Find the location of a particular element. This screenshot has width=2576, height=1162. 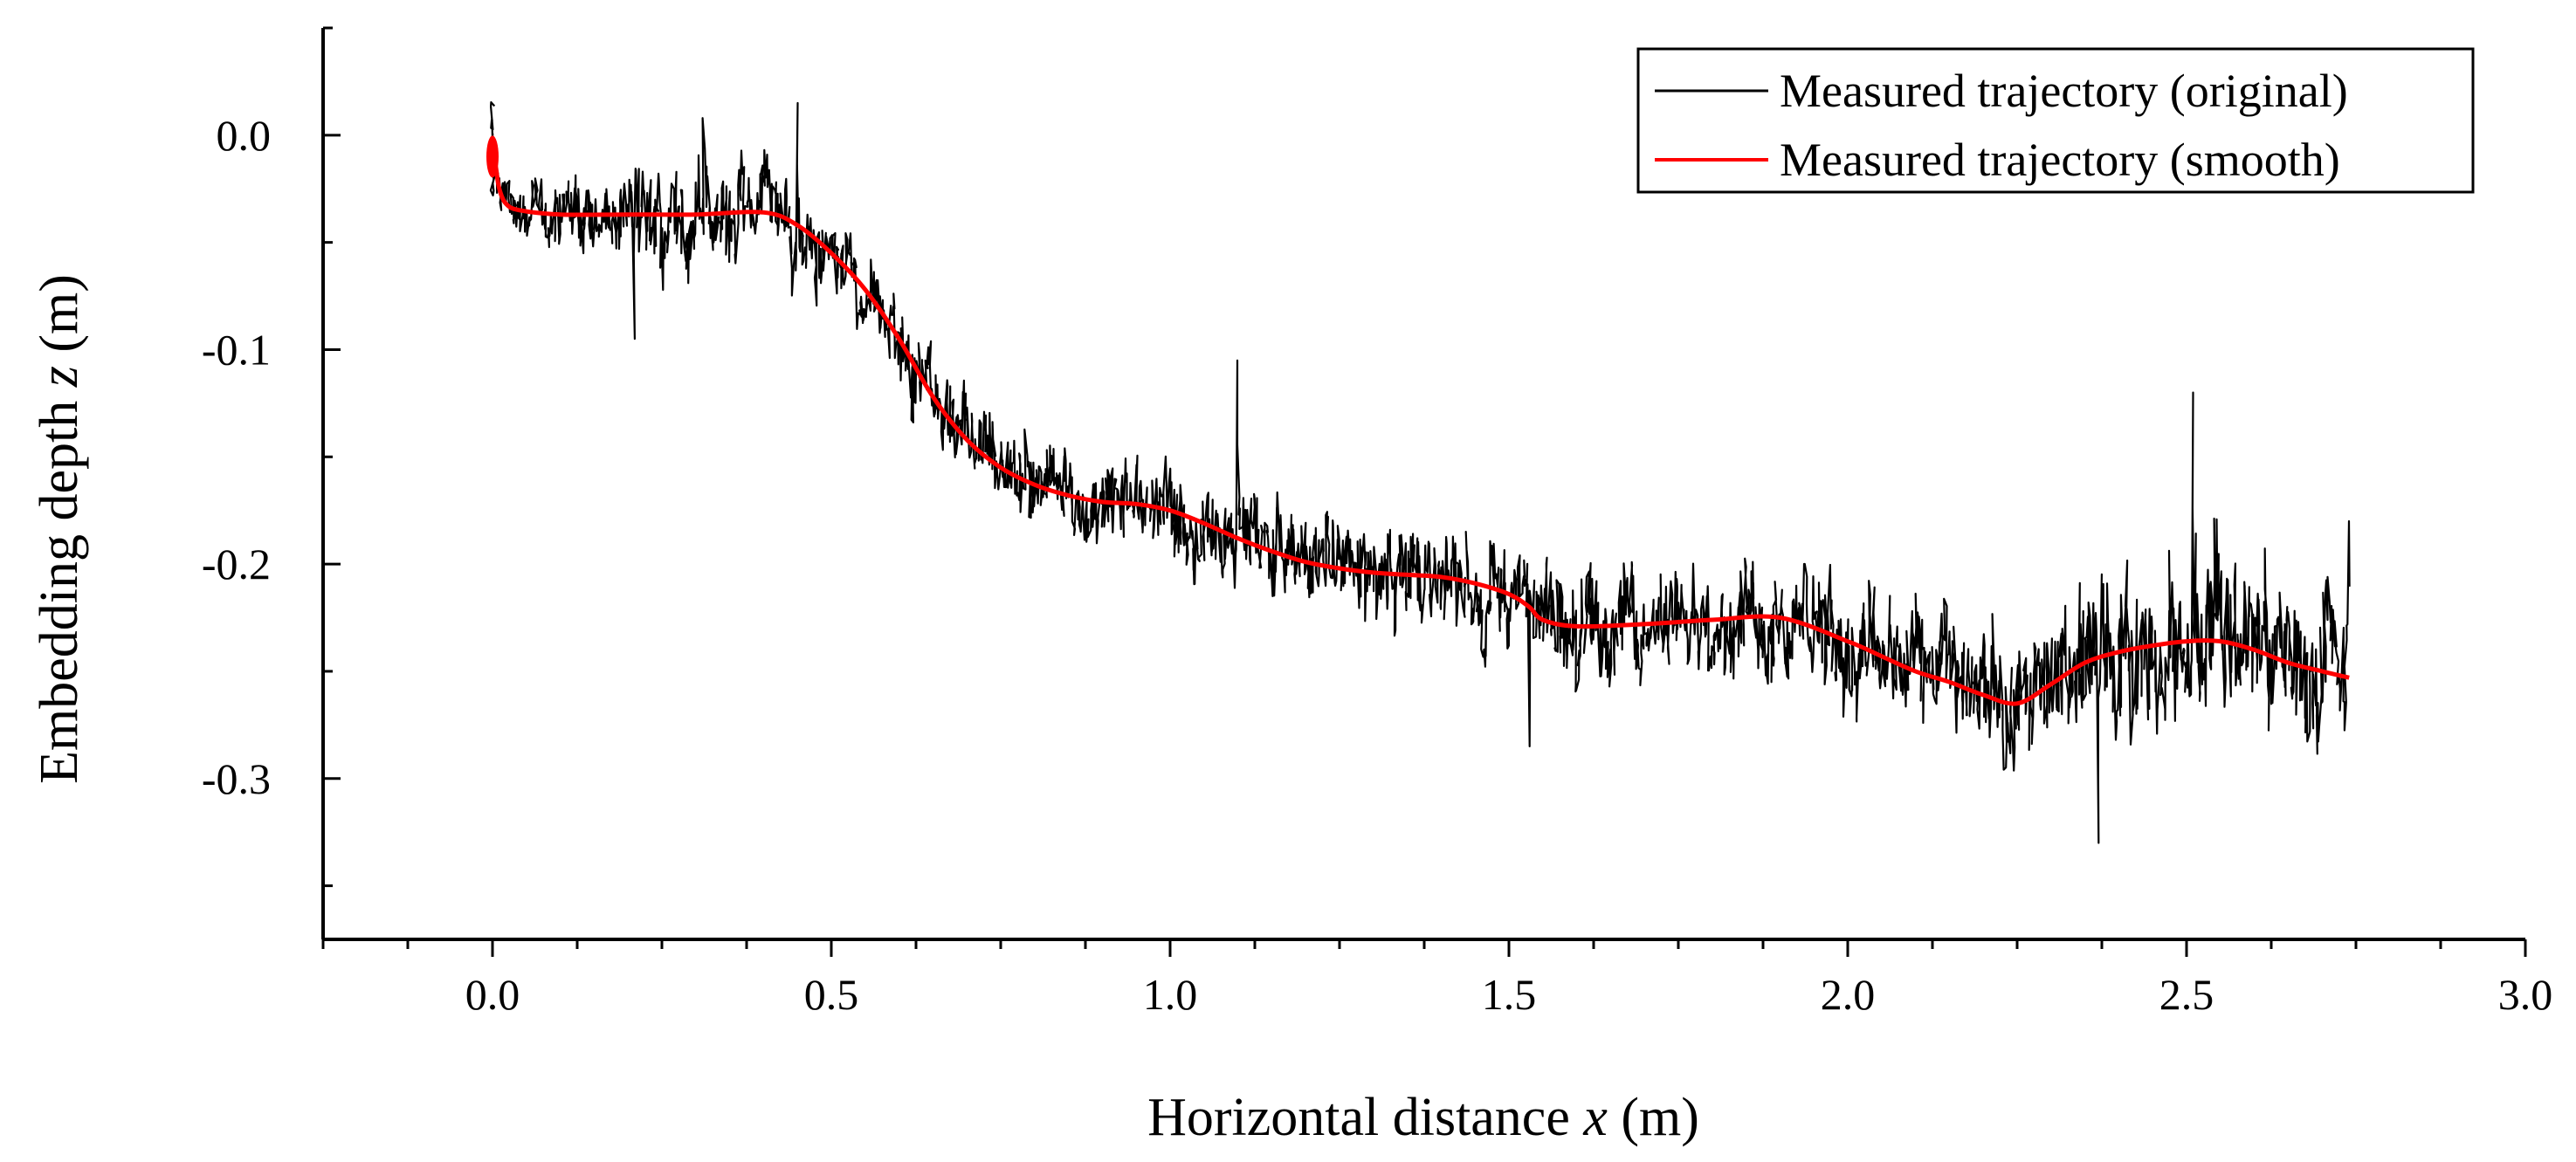

y-axis-title-unit: (m) is located at coordinates (59, 320).